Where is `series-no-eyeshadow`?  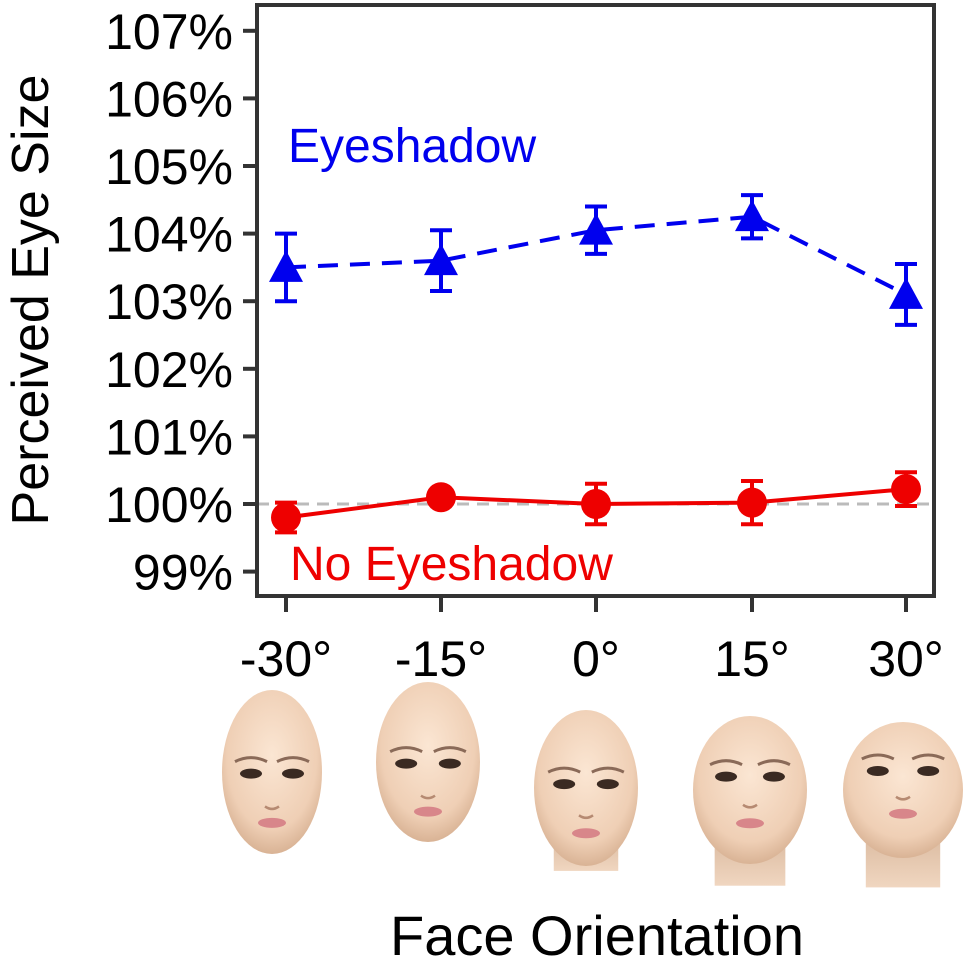
series-no-eyeshadow is located at coordinates (596, 502).